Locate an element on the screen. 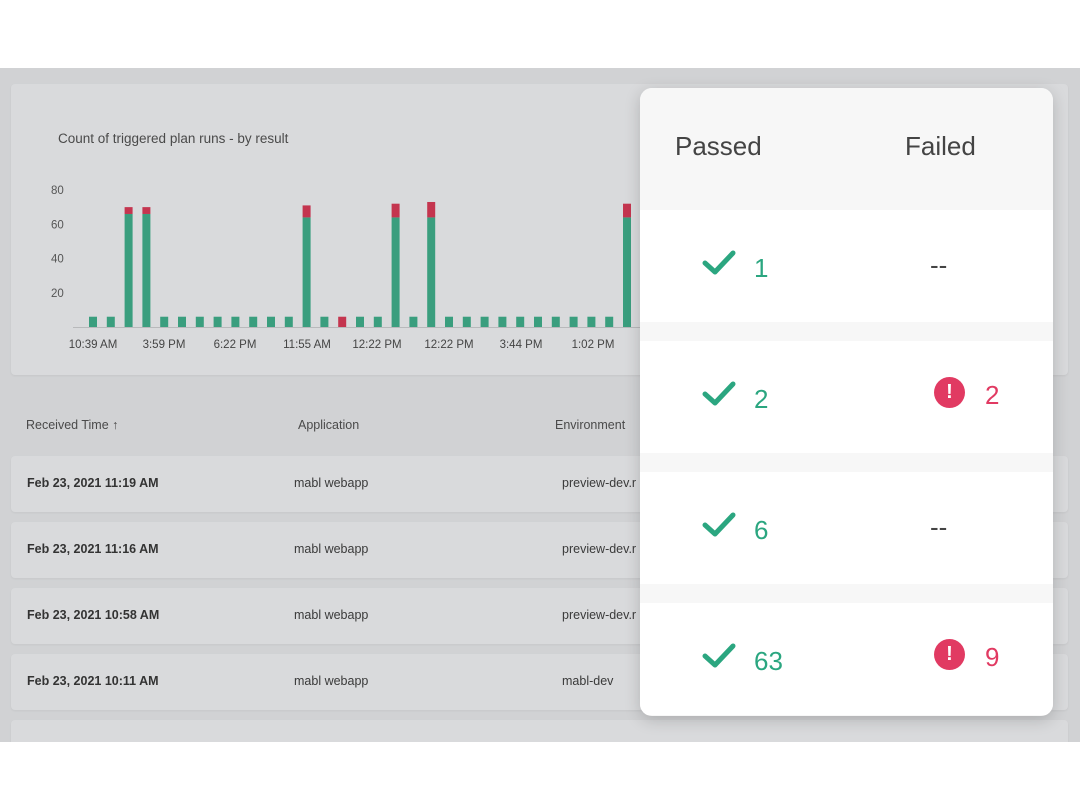 The width and height of the screenshot is (1080, 810). x-tick-label: 6:22 PM is located at coordinates (235, 345).